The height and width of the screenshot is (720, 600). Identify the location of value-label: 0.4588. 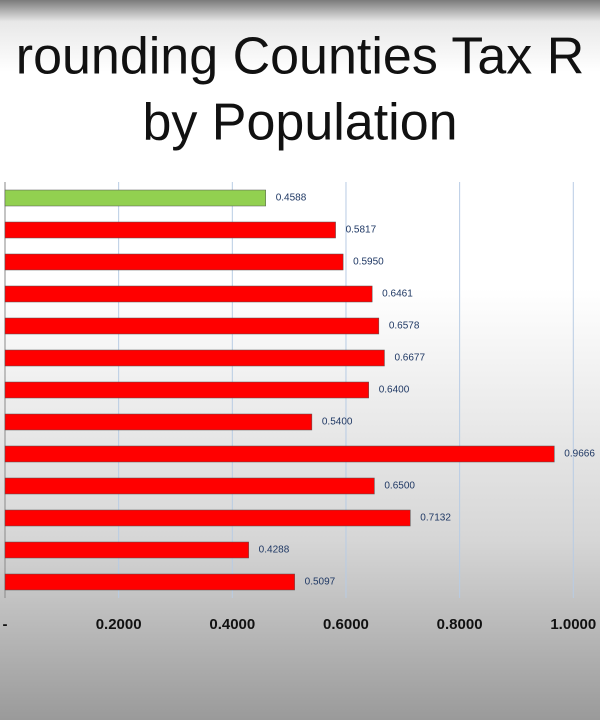
(291, 198).